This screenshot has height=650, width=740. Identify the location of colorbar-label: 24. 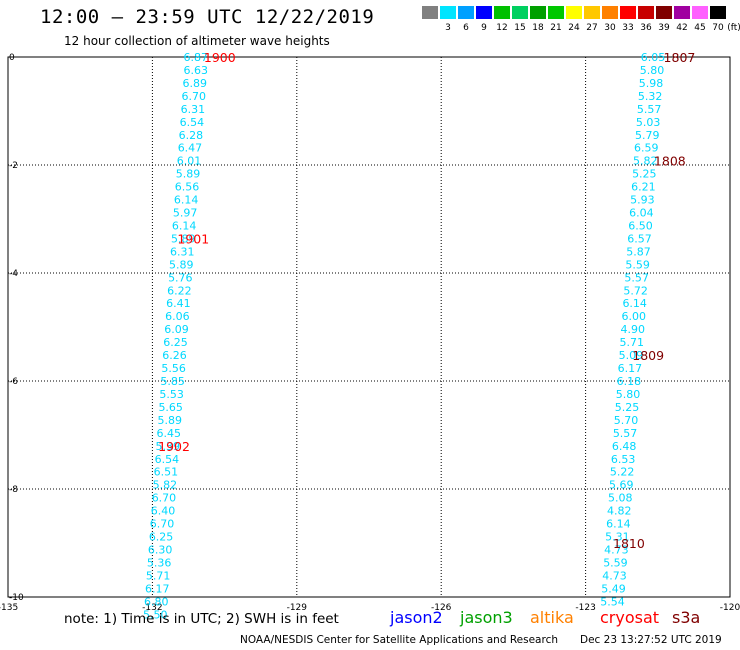
(574, 28).